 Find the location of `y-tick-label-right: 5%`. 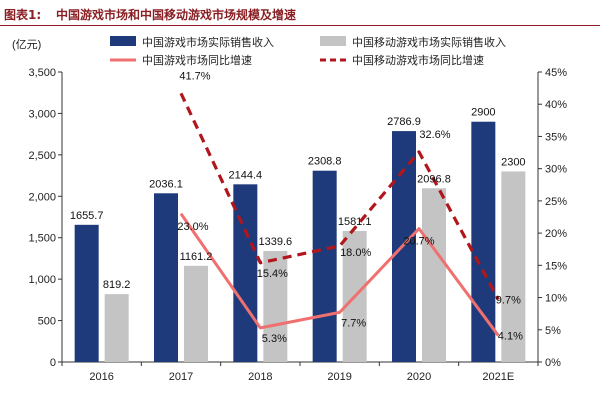

y-tick-label-right: 5% is located at coordinates (553, 331).